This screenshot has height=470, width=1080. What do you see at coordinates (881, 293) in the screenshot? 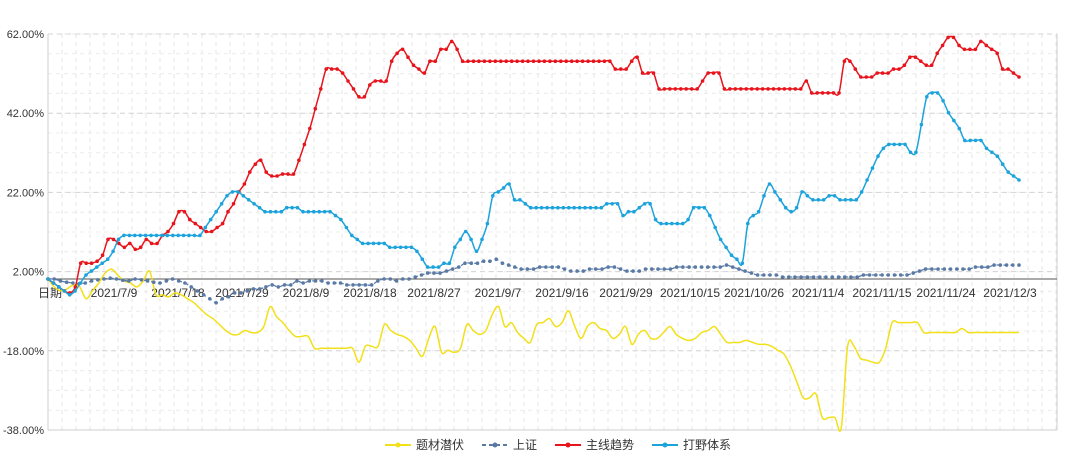
I see `x-tick-label: 2021/11/15` at bounding box center [881, 293].